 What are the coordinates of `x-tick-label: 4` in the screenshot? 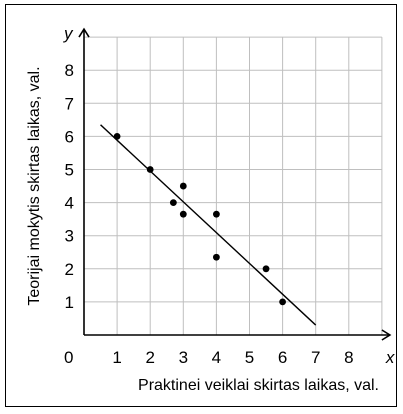 It's located at (216, 357).